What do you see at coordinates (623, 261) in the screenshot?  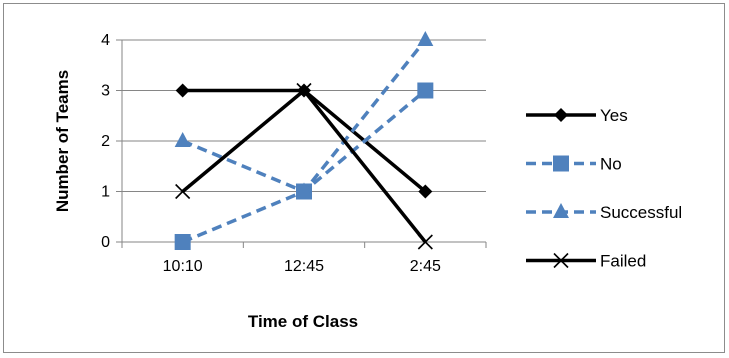 I see `legend-label: Failed` at bounding box center [623, 261].